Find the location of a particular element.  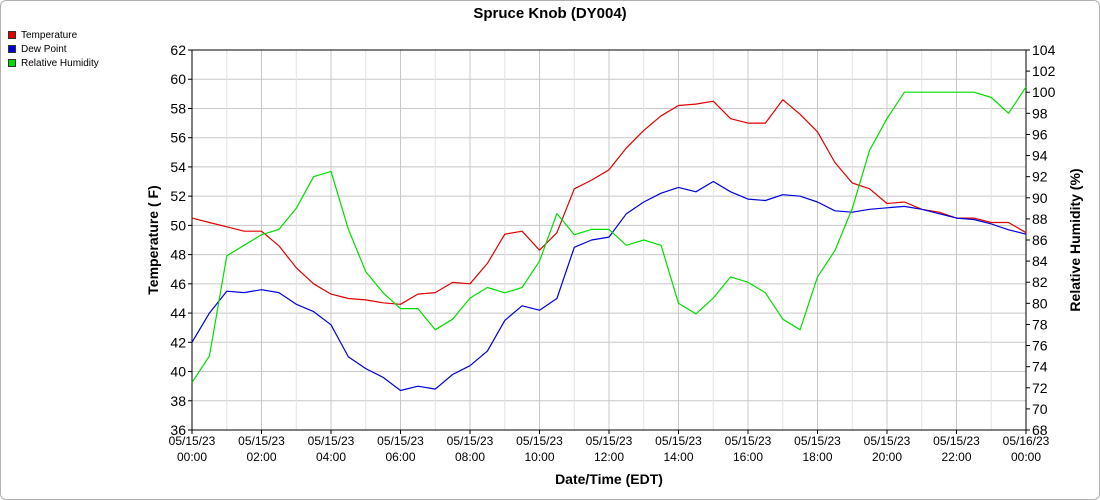

y-right-tick-label: 76 is located at coordinates (1040, 346).